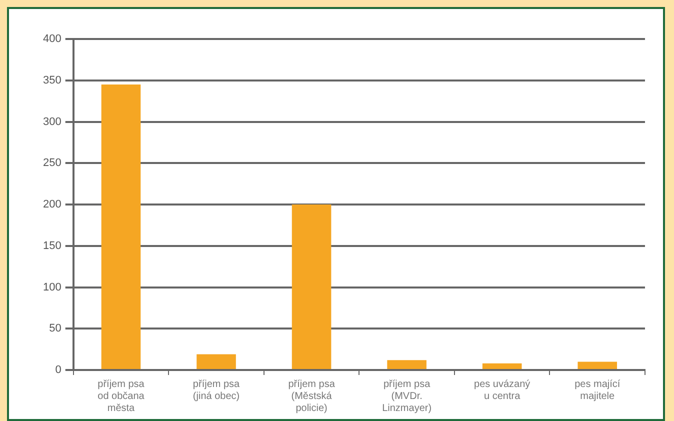  What do you see at coordinates (52, 80) in the screenshot?
I see `y-tick-label: 350` at bounding box center [52, 80].